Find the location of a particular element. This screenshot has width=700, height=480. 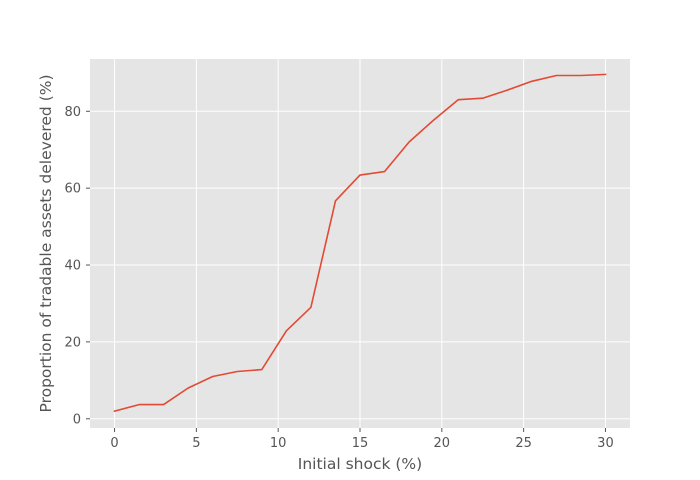

x-tick-label: 10 is located at coordinates (278, 443).